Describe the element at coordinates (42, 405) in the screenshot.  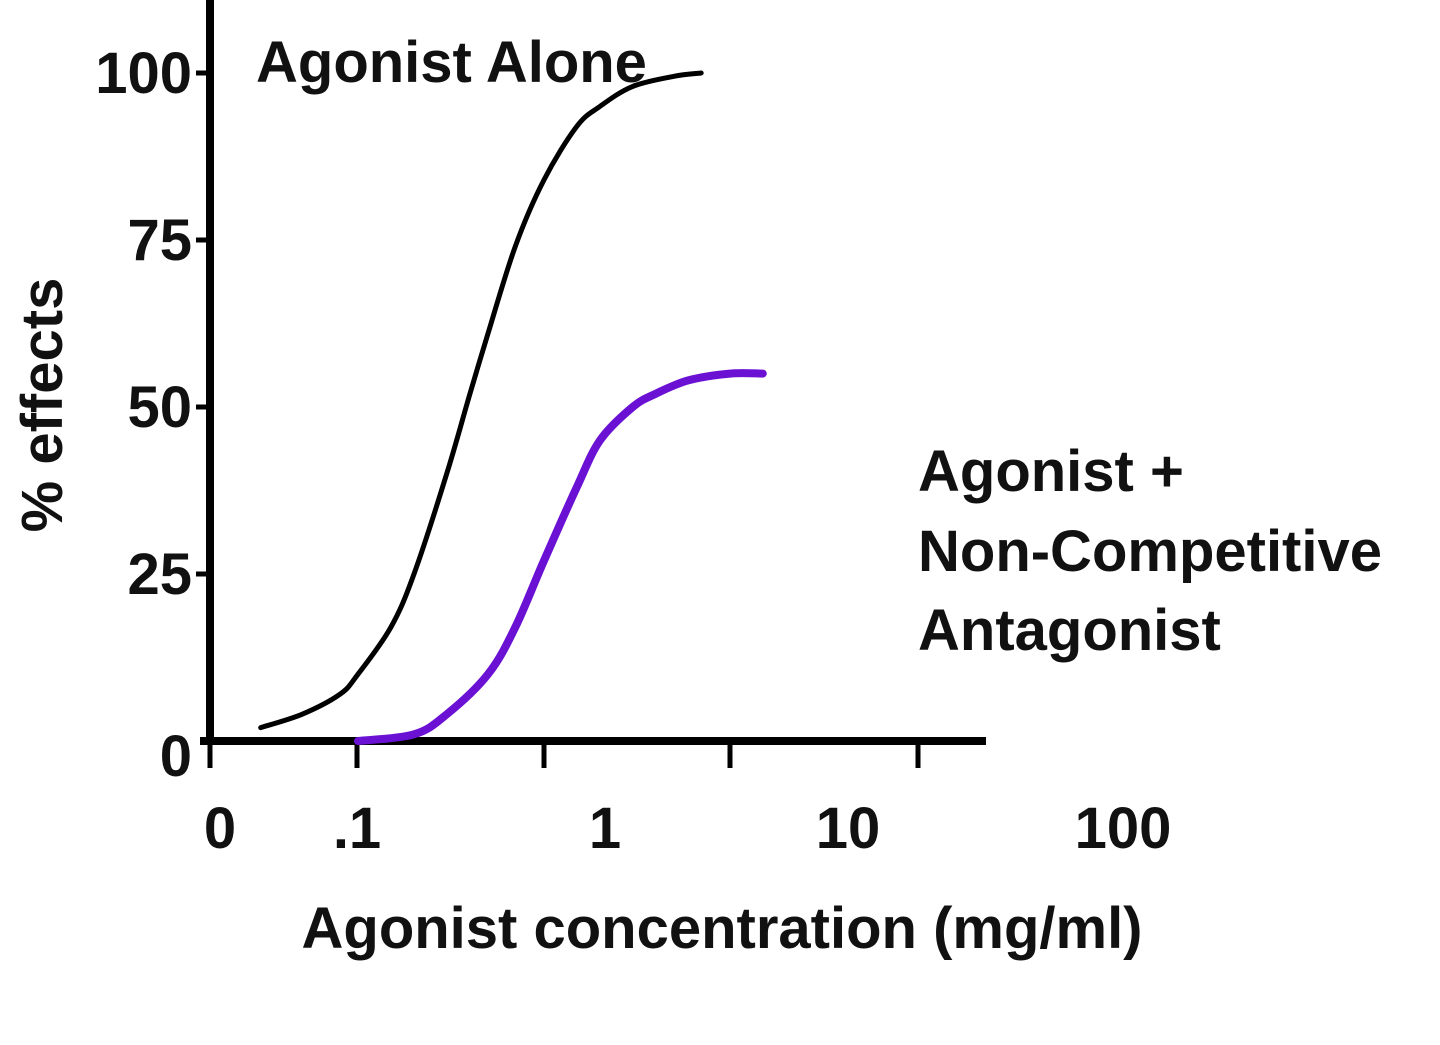
I see `y-axis-label: % effects` at that location.